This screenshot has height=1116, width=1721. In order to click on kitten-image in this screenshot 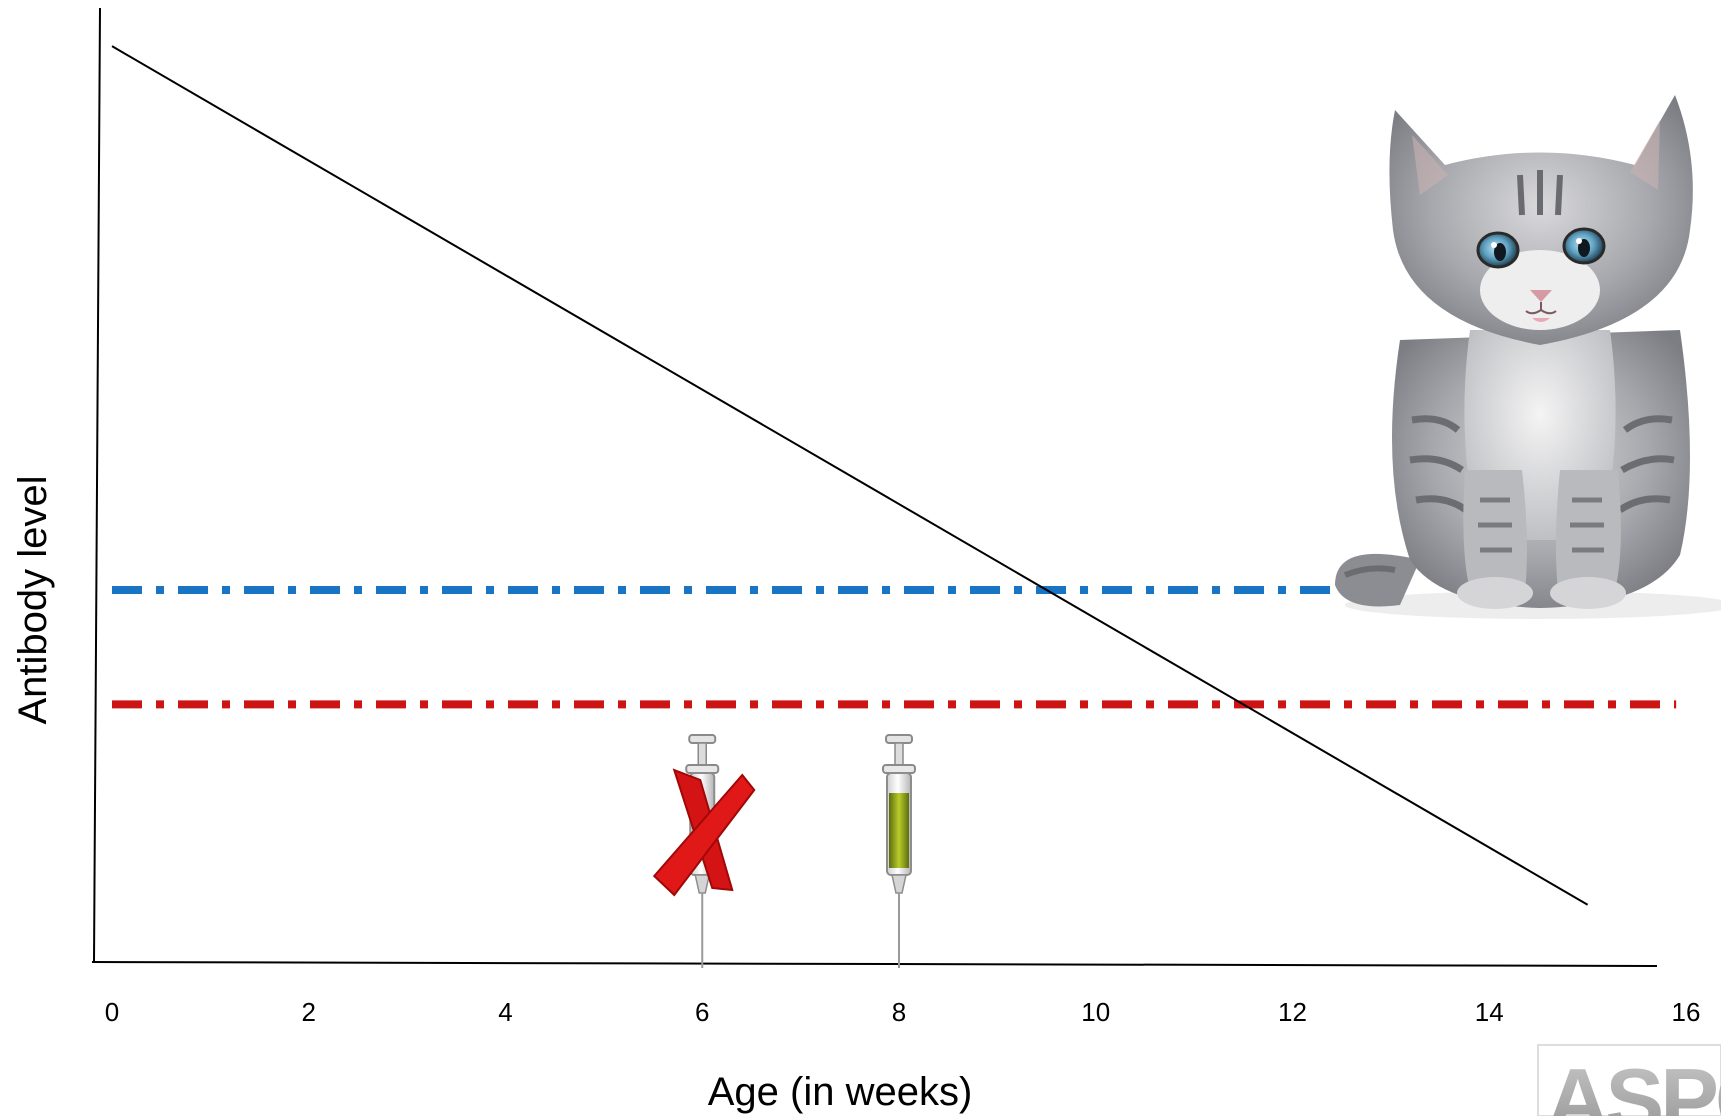, I will do `click(1528, 357)`.